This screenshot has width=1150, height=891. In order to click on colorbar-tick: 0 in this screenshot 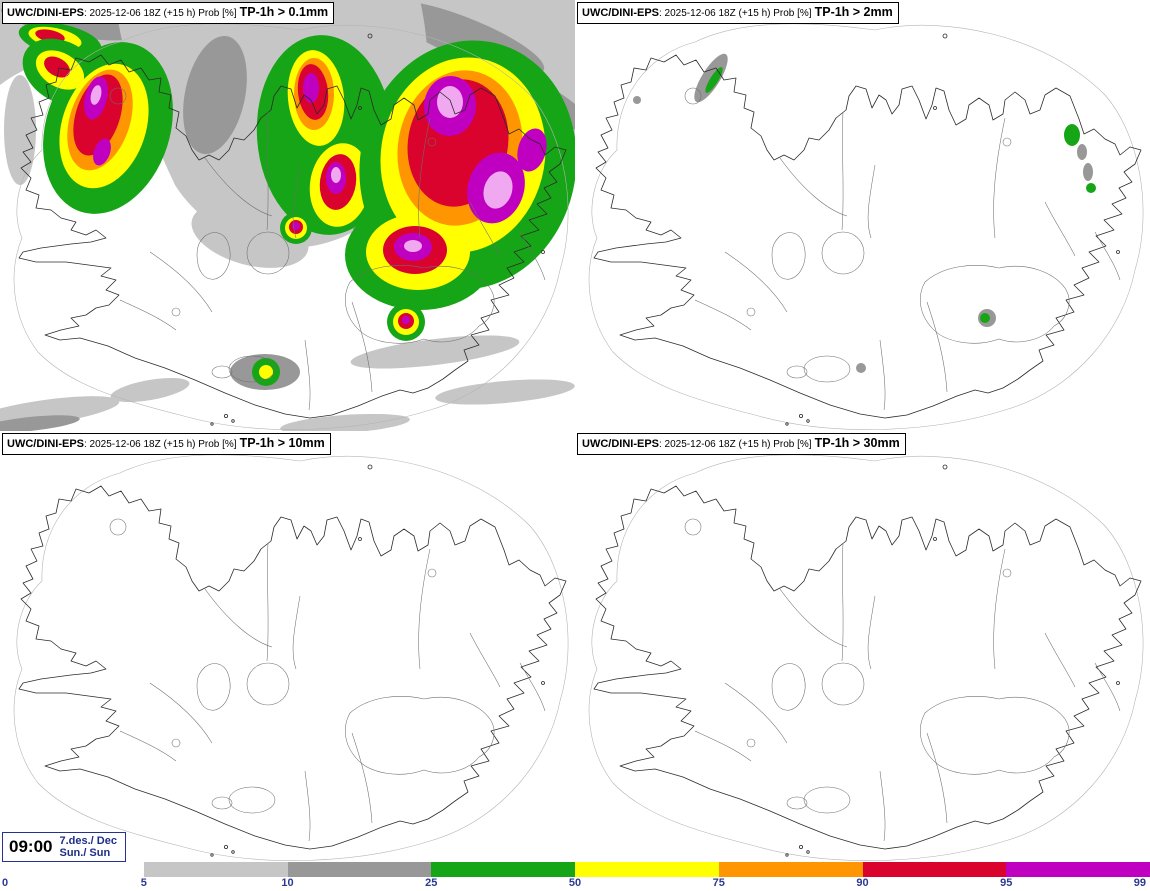, I will do `click(5, 883)`.